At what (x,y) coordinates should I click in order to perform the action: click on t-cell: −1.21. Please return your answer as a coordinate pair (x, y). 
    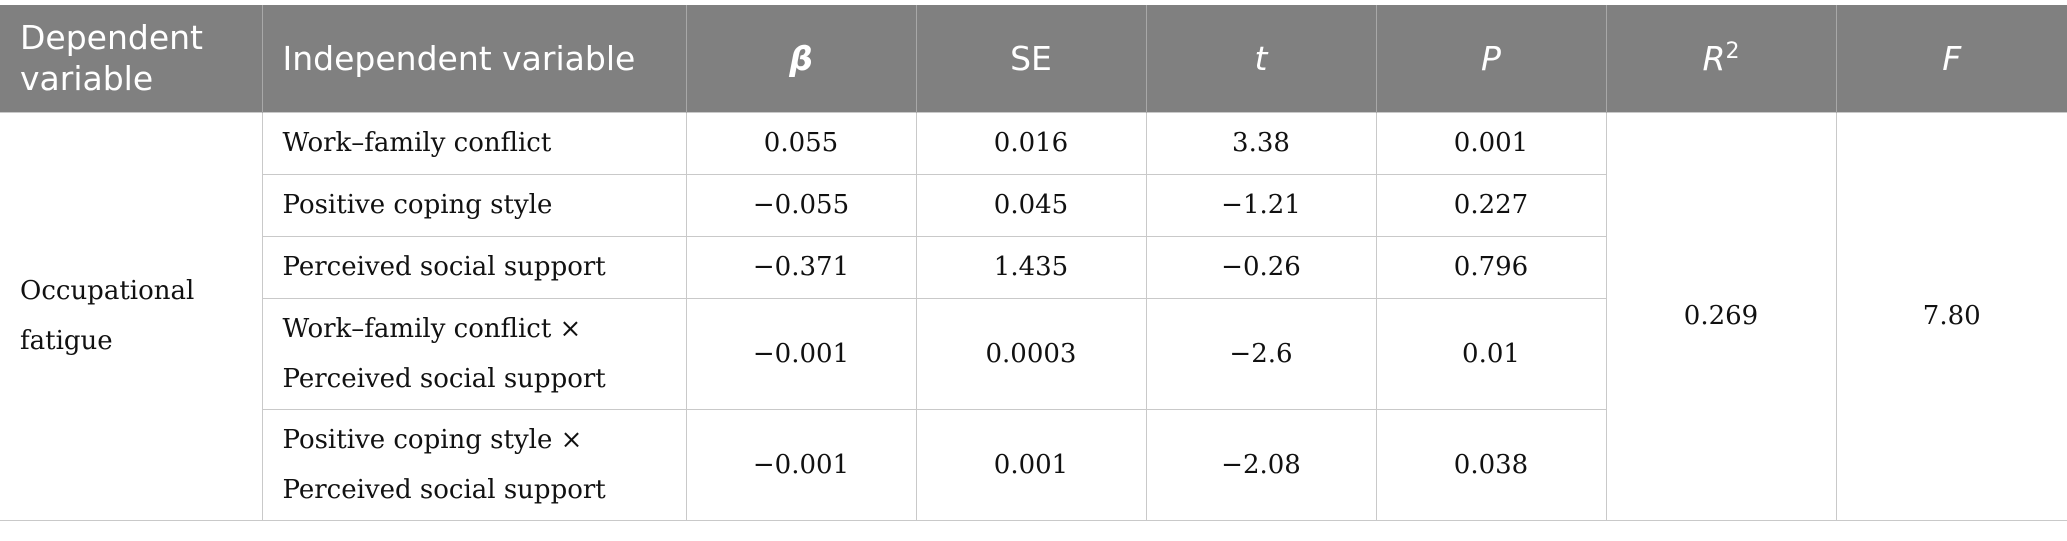
    Looking at the image, I should click on (1261, 205).